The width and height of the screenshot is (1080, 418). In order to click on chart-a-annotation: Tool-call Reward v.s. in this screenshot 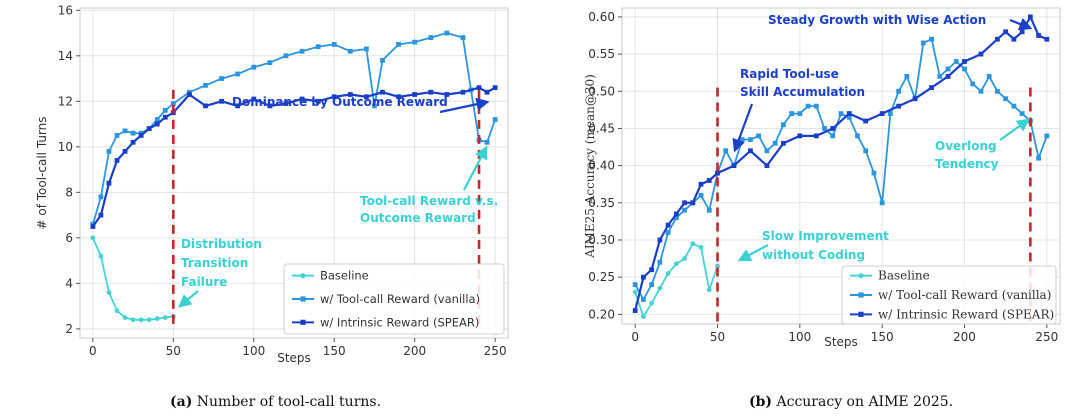, I will do `click(429, 201)`.